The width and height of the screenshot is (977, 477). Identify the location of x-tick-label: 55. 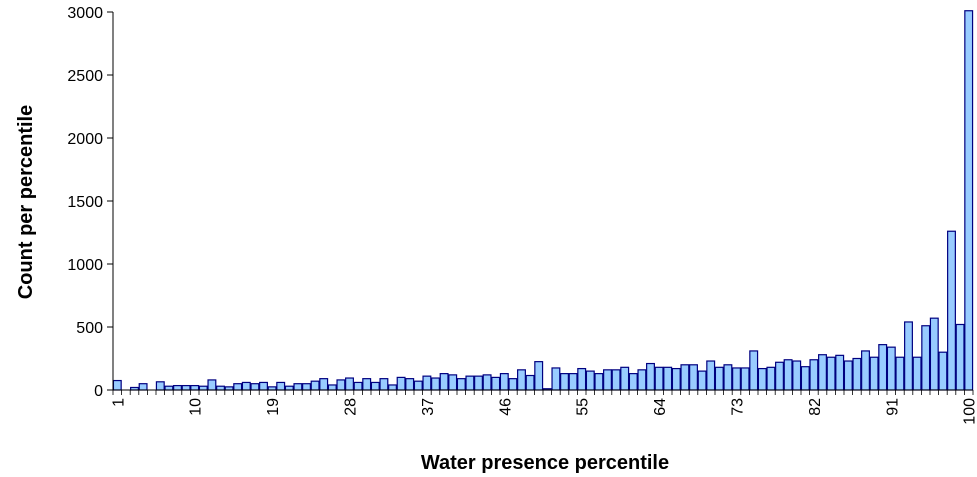
(583, 407).